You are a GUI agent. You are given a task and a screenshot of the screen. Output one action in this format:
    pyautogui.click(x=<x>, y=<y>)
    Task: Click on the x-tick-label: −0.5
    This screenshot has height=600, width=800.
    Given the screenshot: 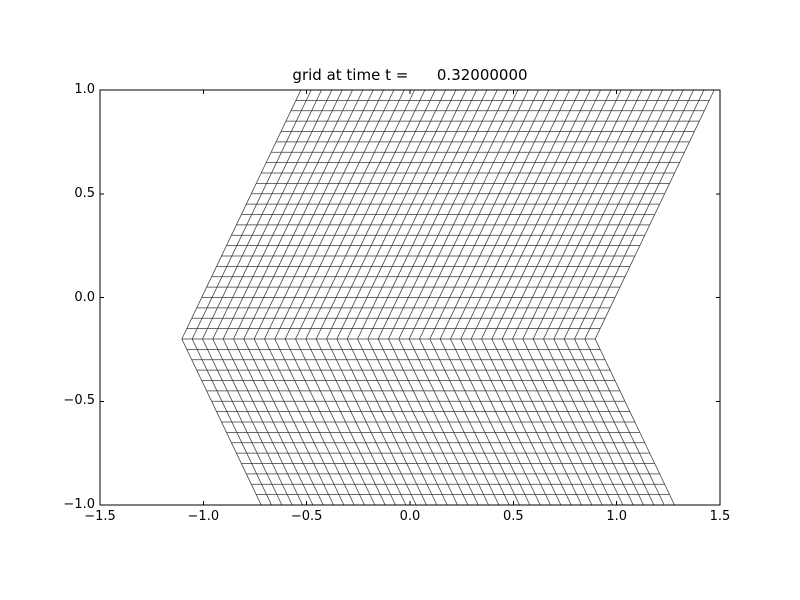 What is the action you would take?
    pyautogui.click(x=306, y=516)
    